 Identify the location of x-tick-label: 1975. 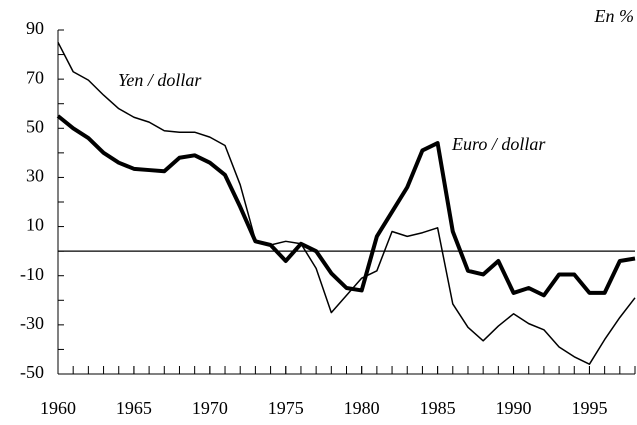
(286, 408).